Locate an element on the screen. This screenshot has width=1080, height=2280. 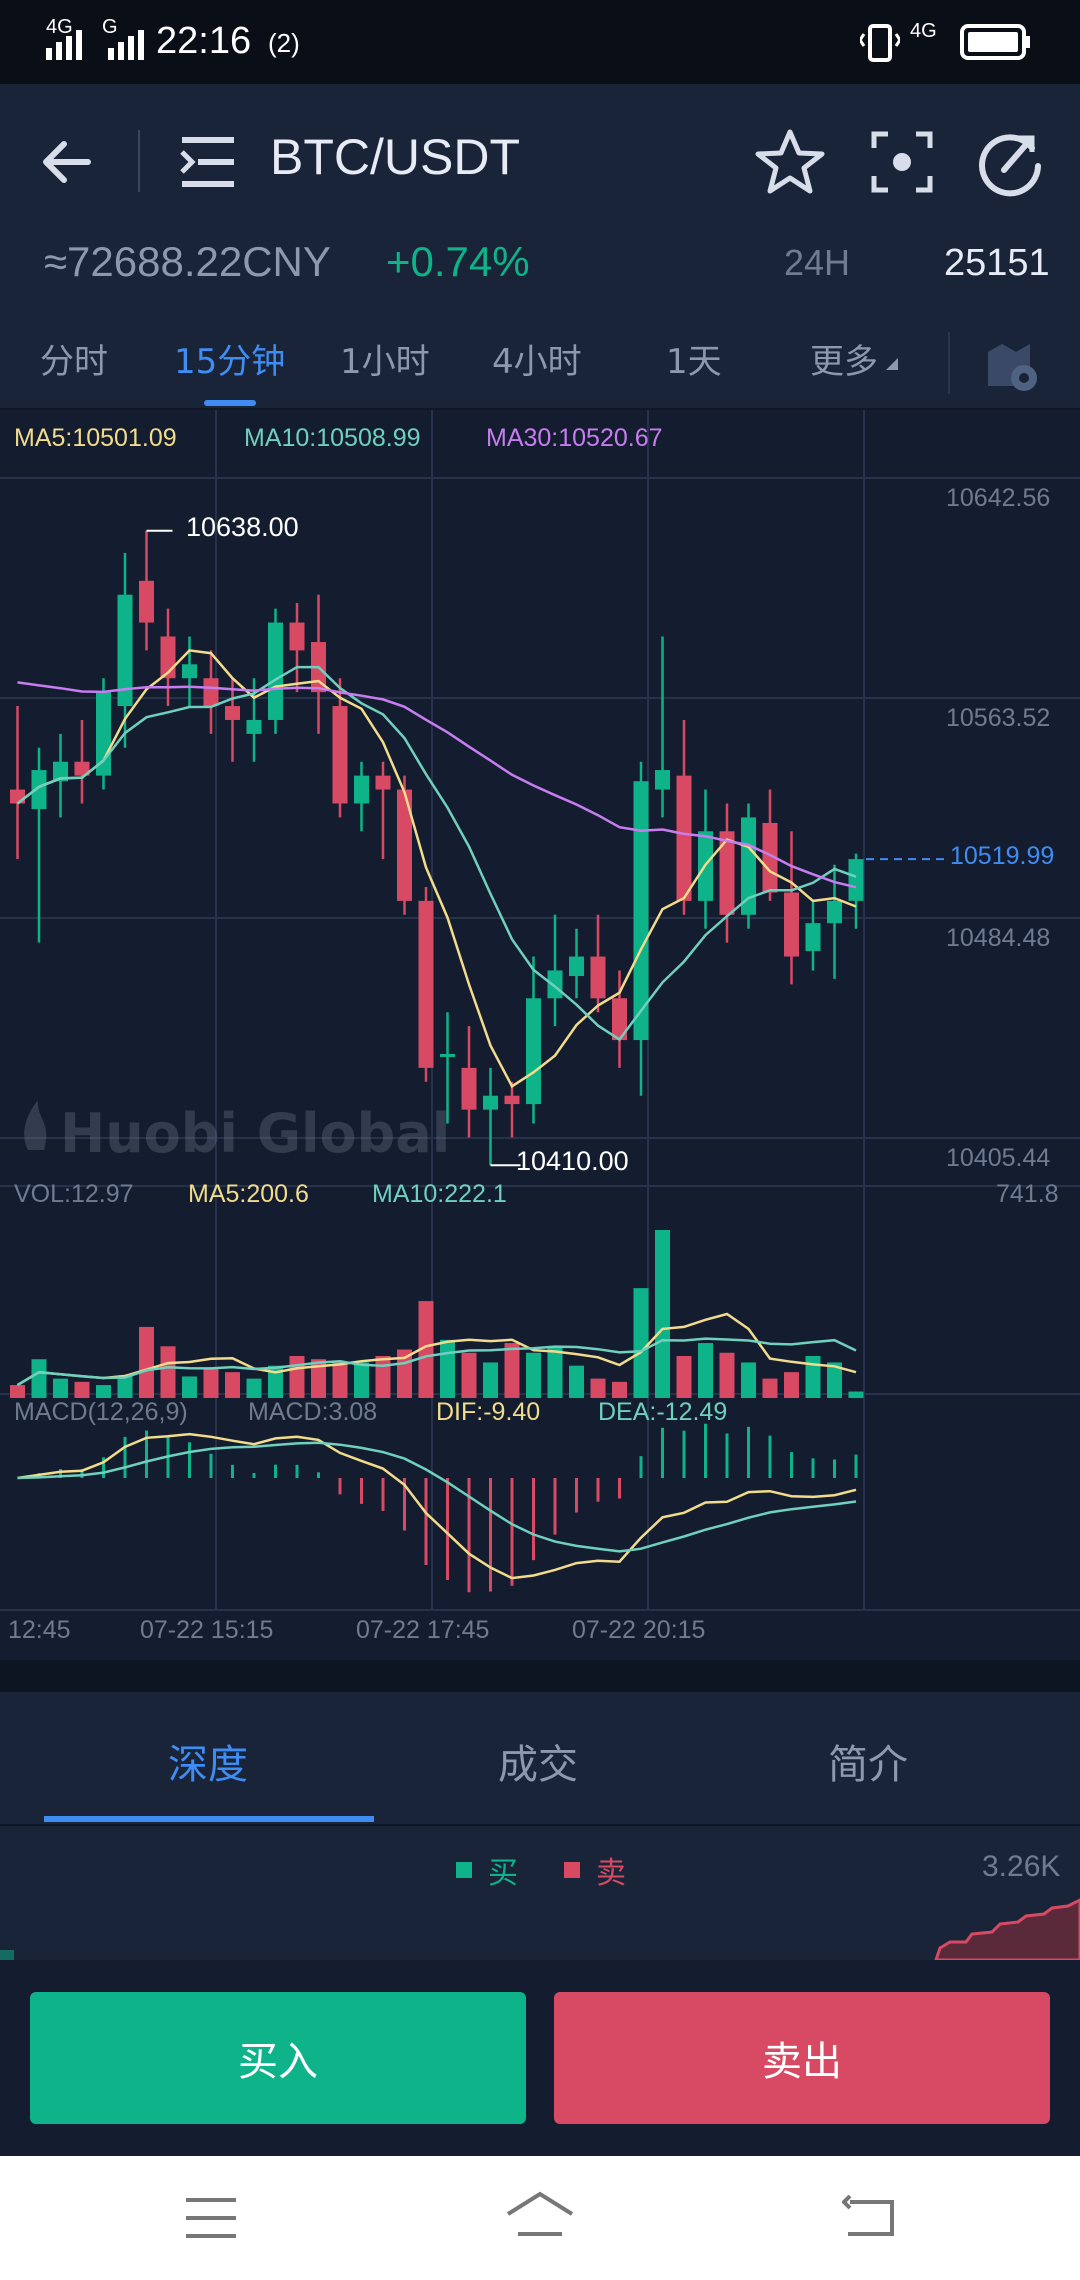
vol-ma10-line is located at coordinates (436, 1362).